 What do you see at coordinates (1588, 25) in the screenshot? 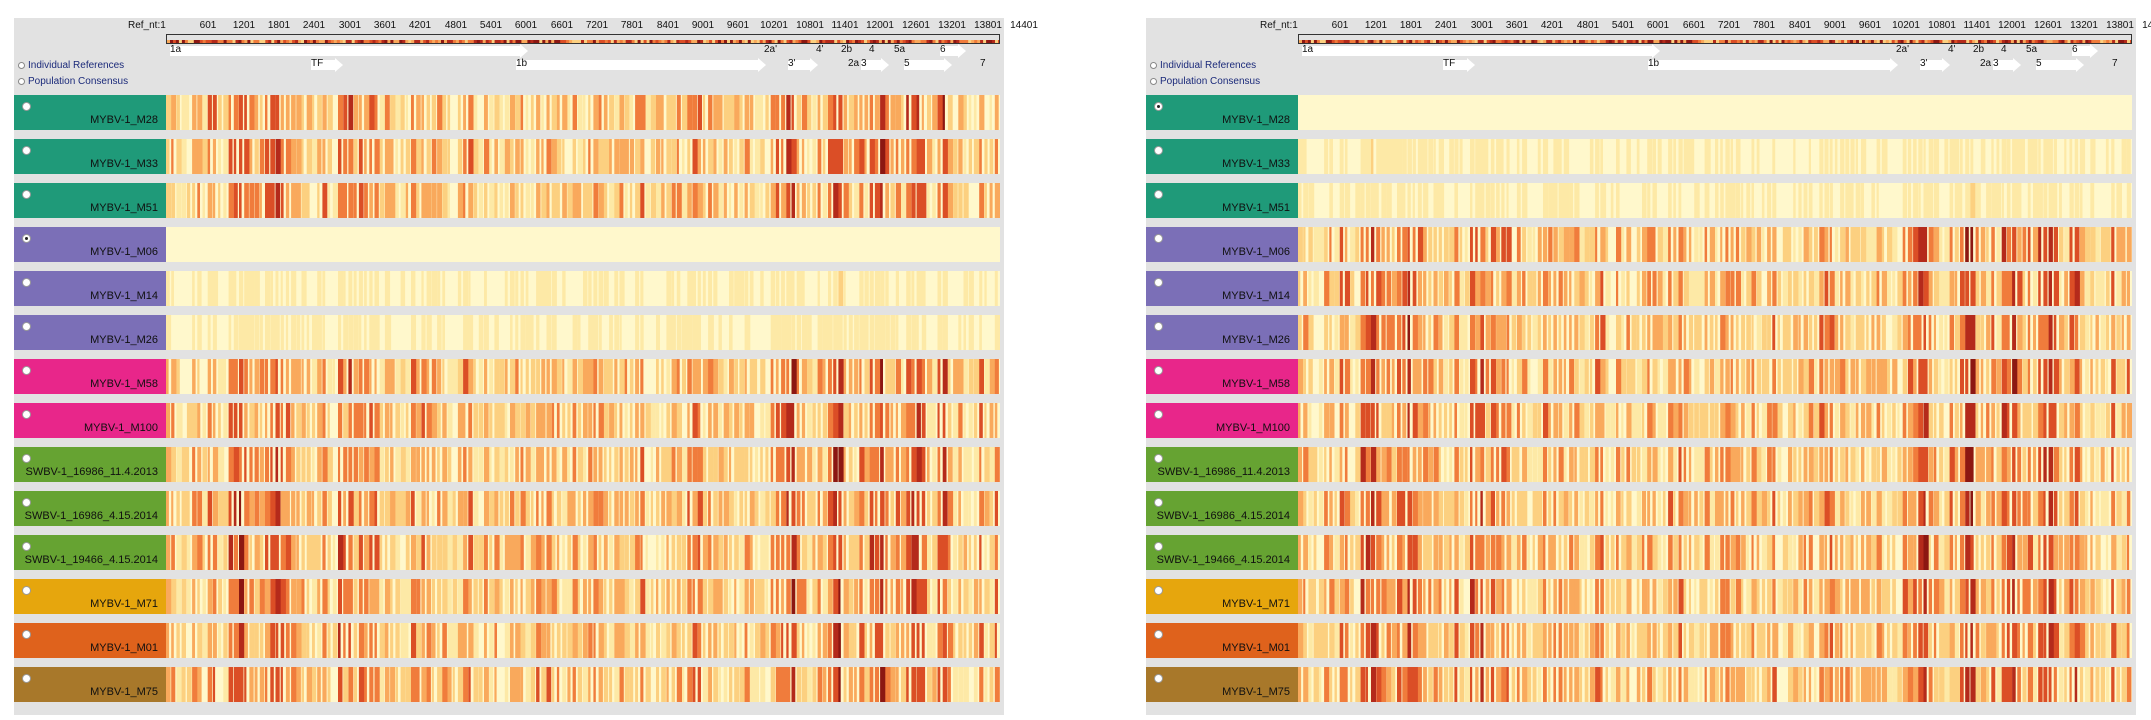
I see `ruler-tick: 4801` at bounding box center [1588, 25].